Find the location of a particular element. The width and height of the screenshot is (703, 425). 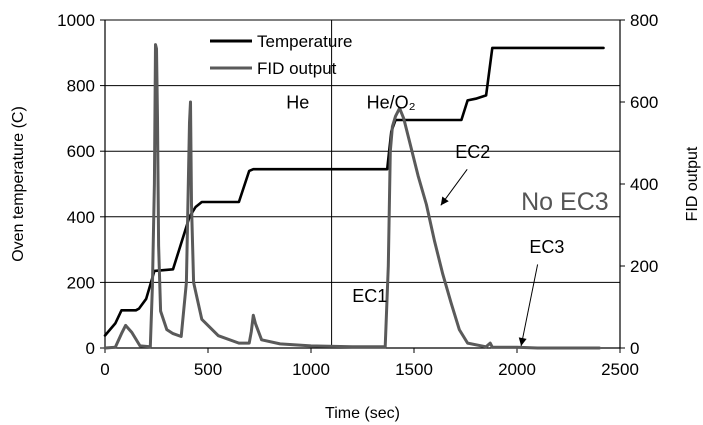

x-tick-label-2: 1000 is located at coordinates (311, 369).